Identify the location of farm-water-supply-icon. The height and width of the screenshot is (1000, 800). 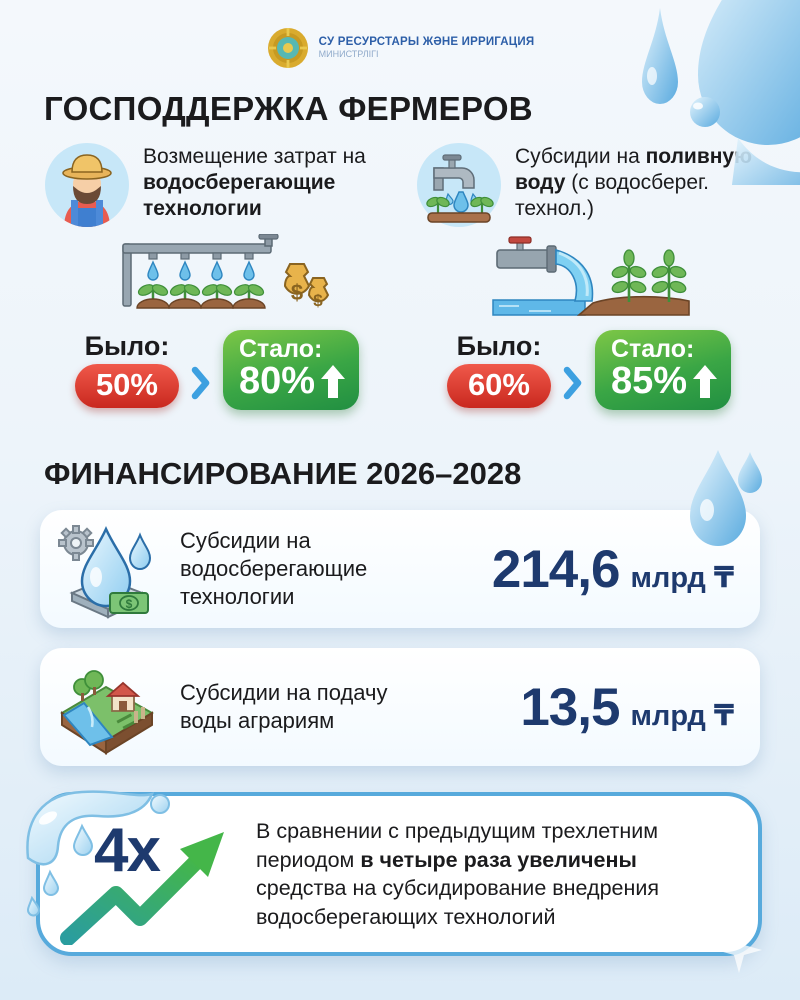
(107, 712).